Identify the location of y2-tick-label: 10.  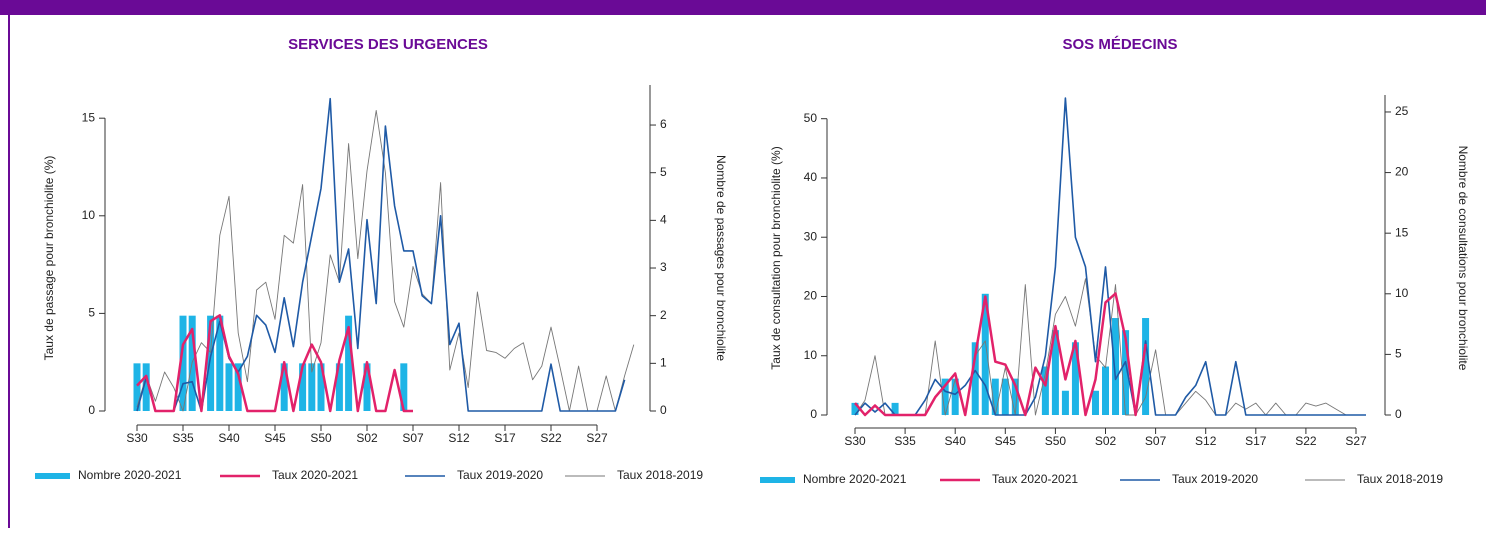
(1402, 293).